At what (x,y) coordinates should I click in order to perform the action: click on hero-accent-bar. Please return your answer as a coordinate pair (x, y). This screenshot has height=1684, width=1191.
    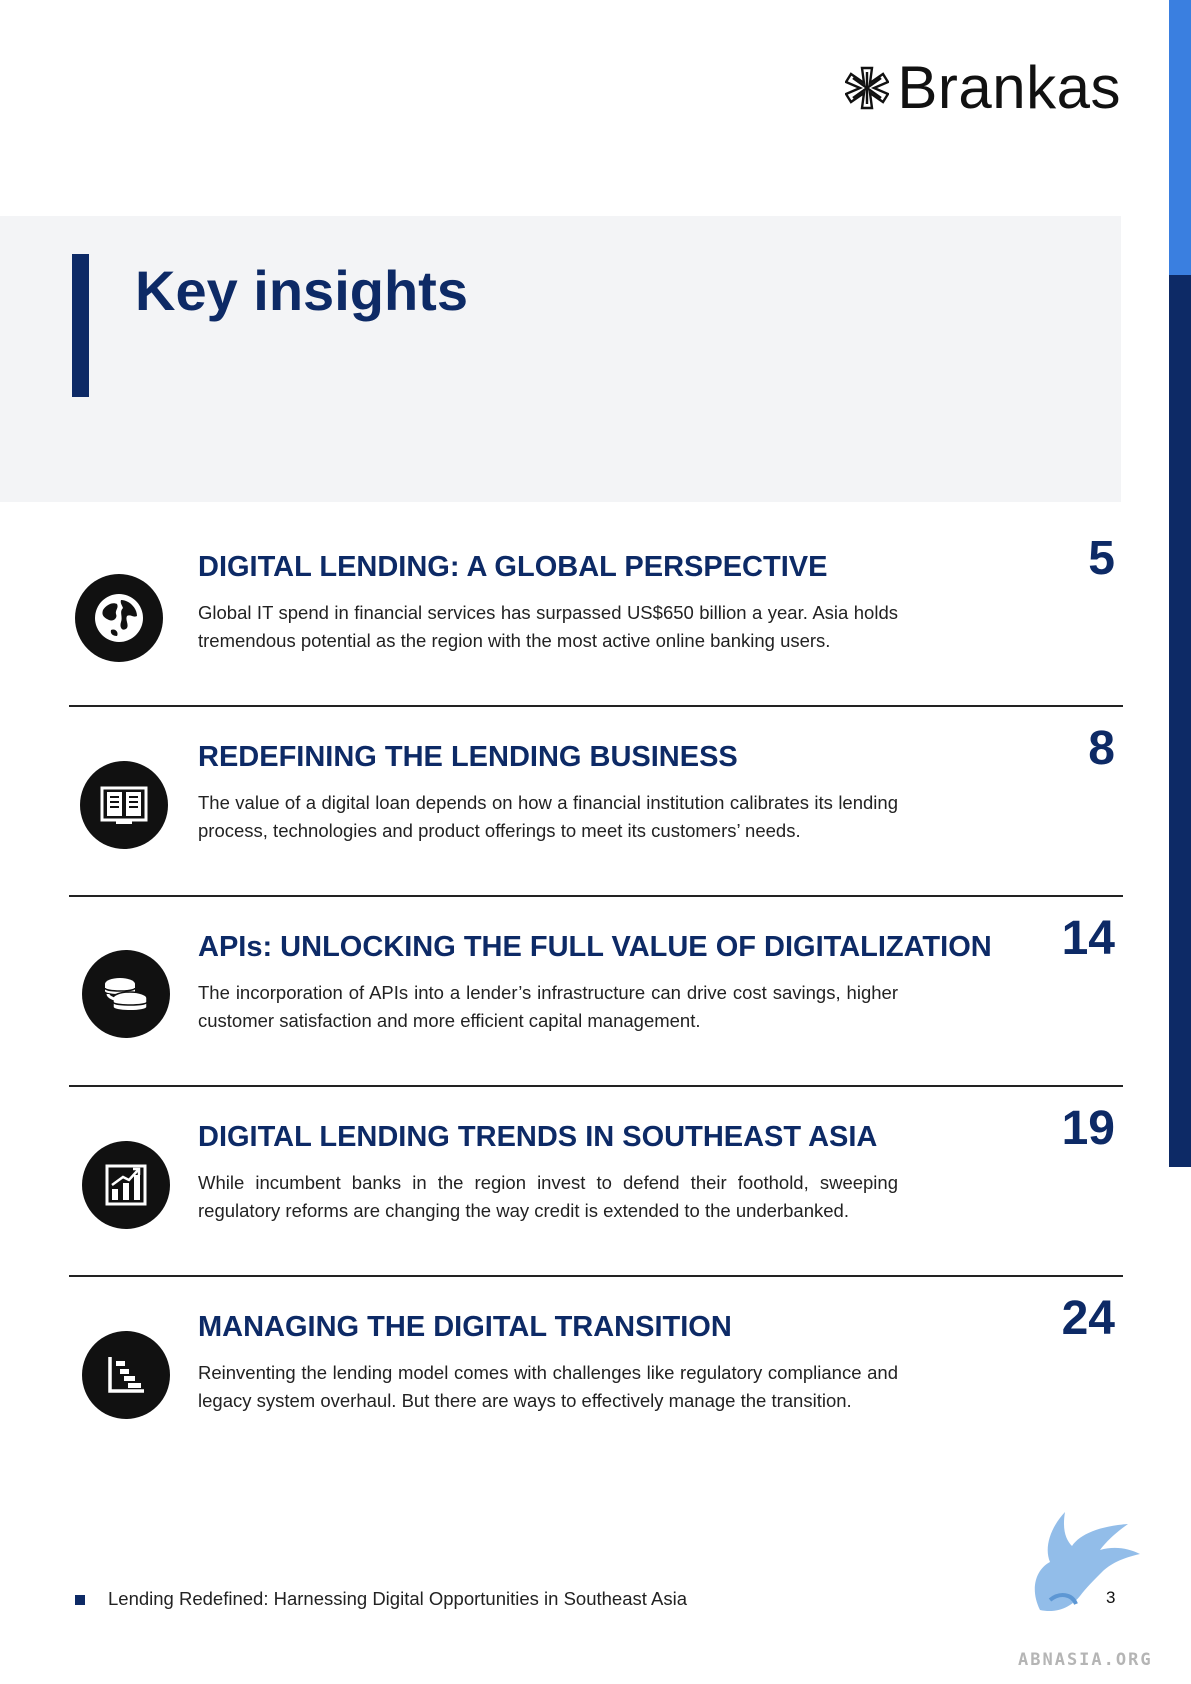
    Looking at the image, I should click on (80, 325).